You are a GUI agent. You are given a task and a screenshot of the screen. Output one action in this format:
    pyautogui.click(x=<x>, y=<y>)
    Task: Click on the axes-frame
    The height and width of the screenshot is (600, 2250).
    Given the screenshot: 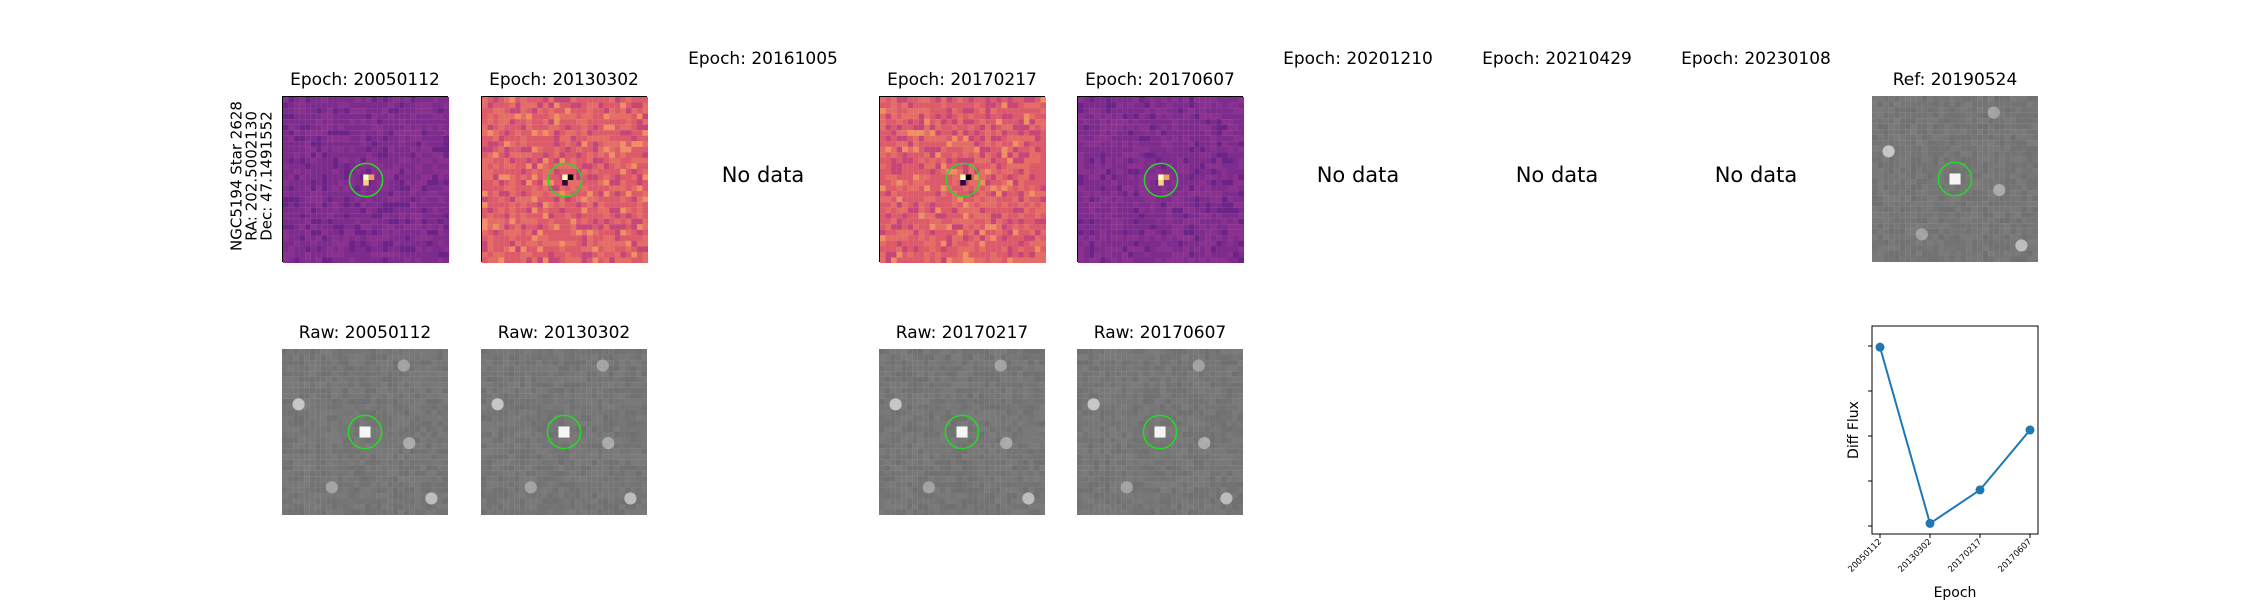 What is the action you would take?
    pyautogui.click(x=1955, y=430)
    